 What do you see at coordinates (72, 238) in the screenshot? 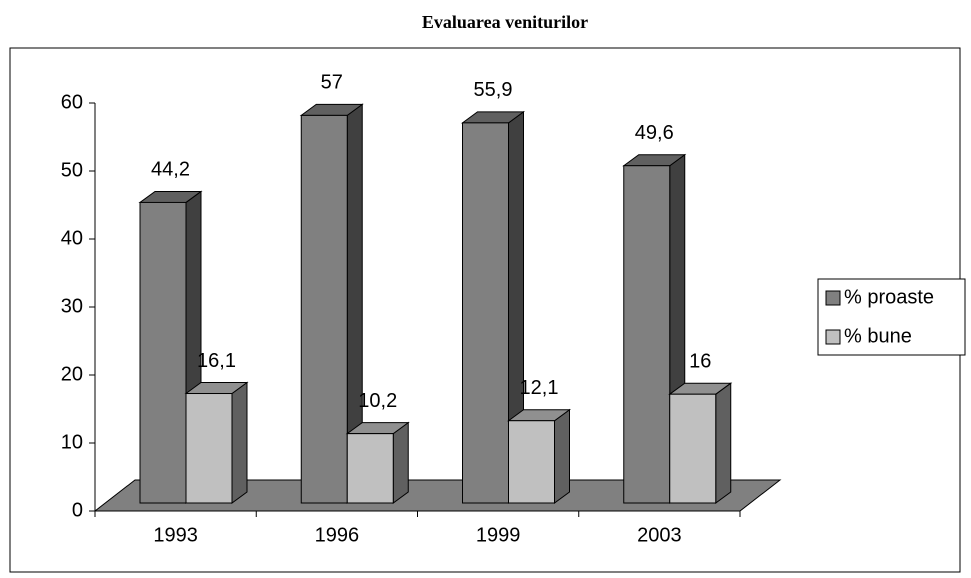
I see `y-tick-label: 40` at bounding box center [72, 238].